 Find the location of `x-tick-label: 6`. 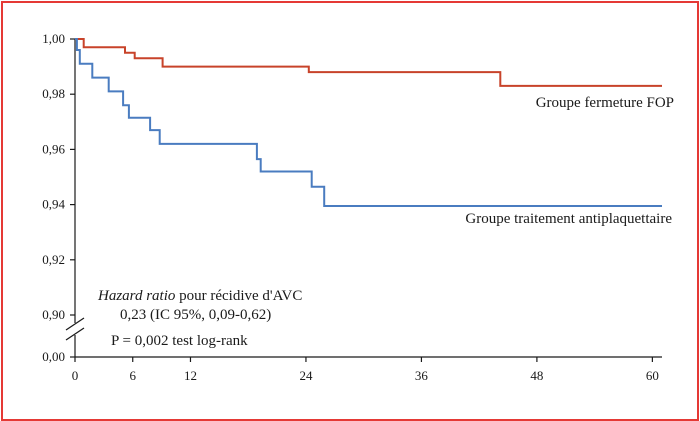

x-tick-label: 6 is located at coordinates (132, 375).